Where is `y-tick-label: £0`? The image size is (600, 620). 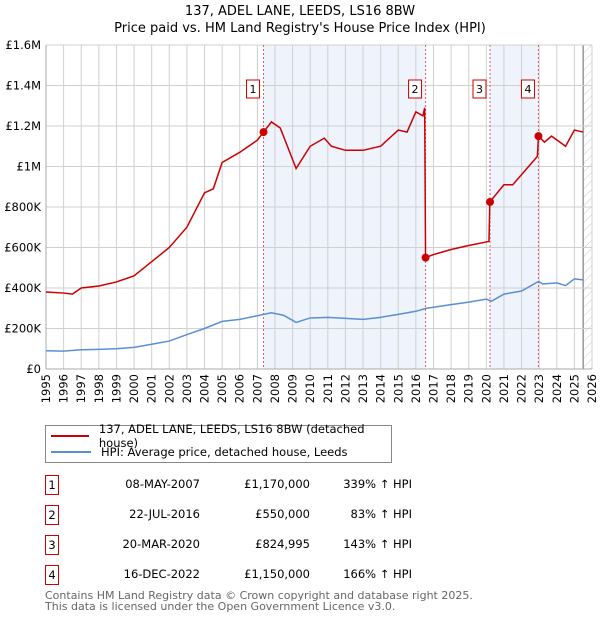
y-tick-label: £0 is located at coordinates (33, 369).